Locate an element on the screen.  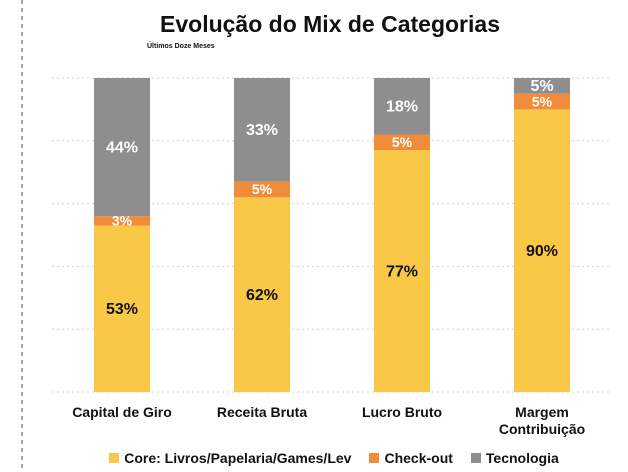
legend-item: Core: Livros/Papelaria/Games/Lev is located at coordinates (230, 458).